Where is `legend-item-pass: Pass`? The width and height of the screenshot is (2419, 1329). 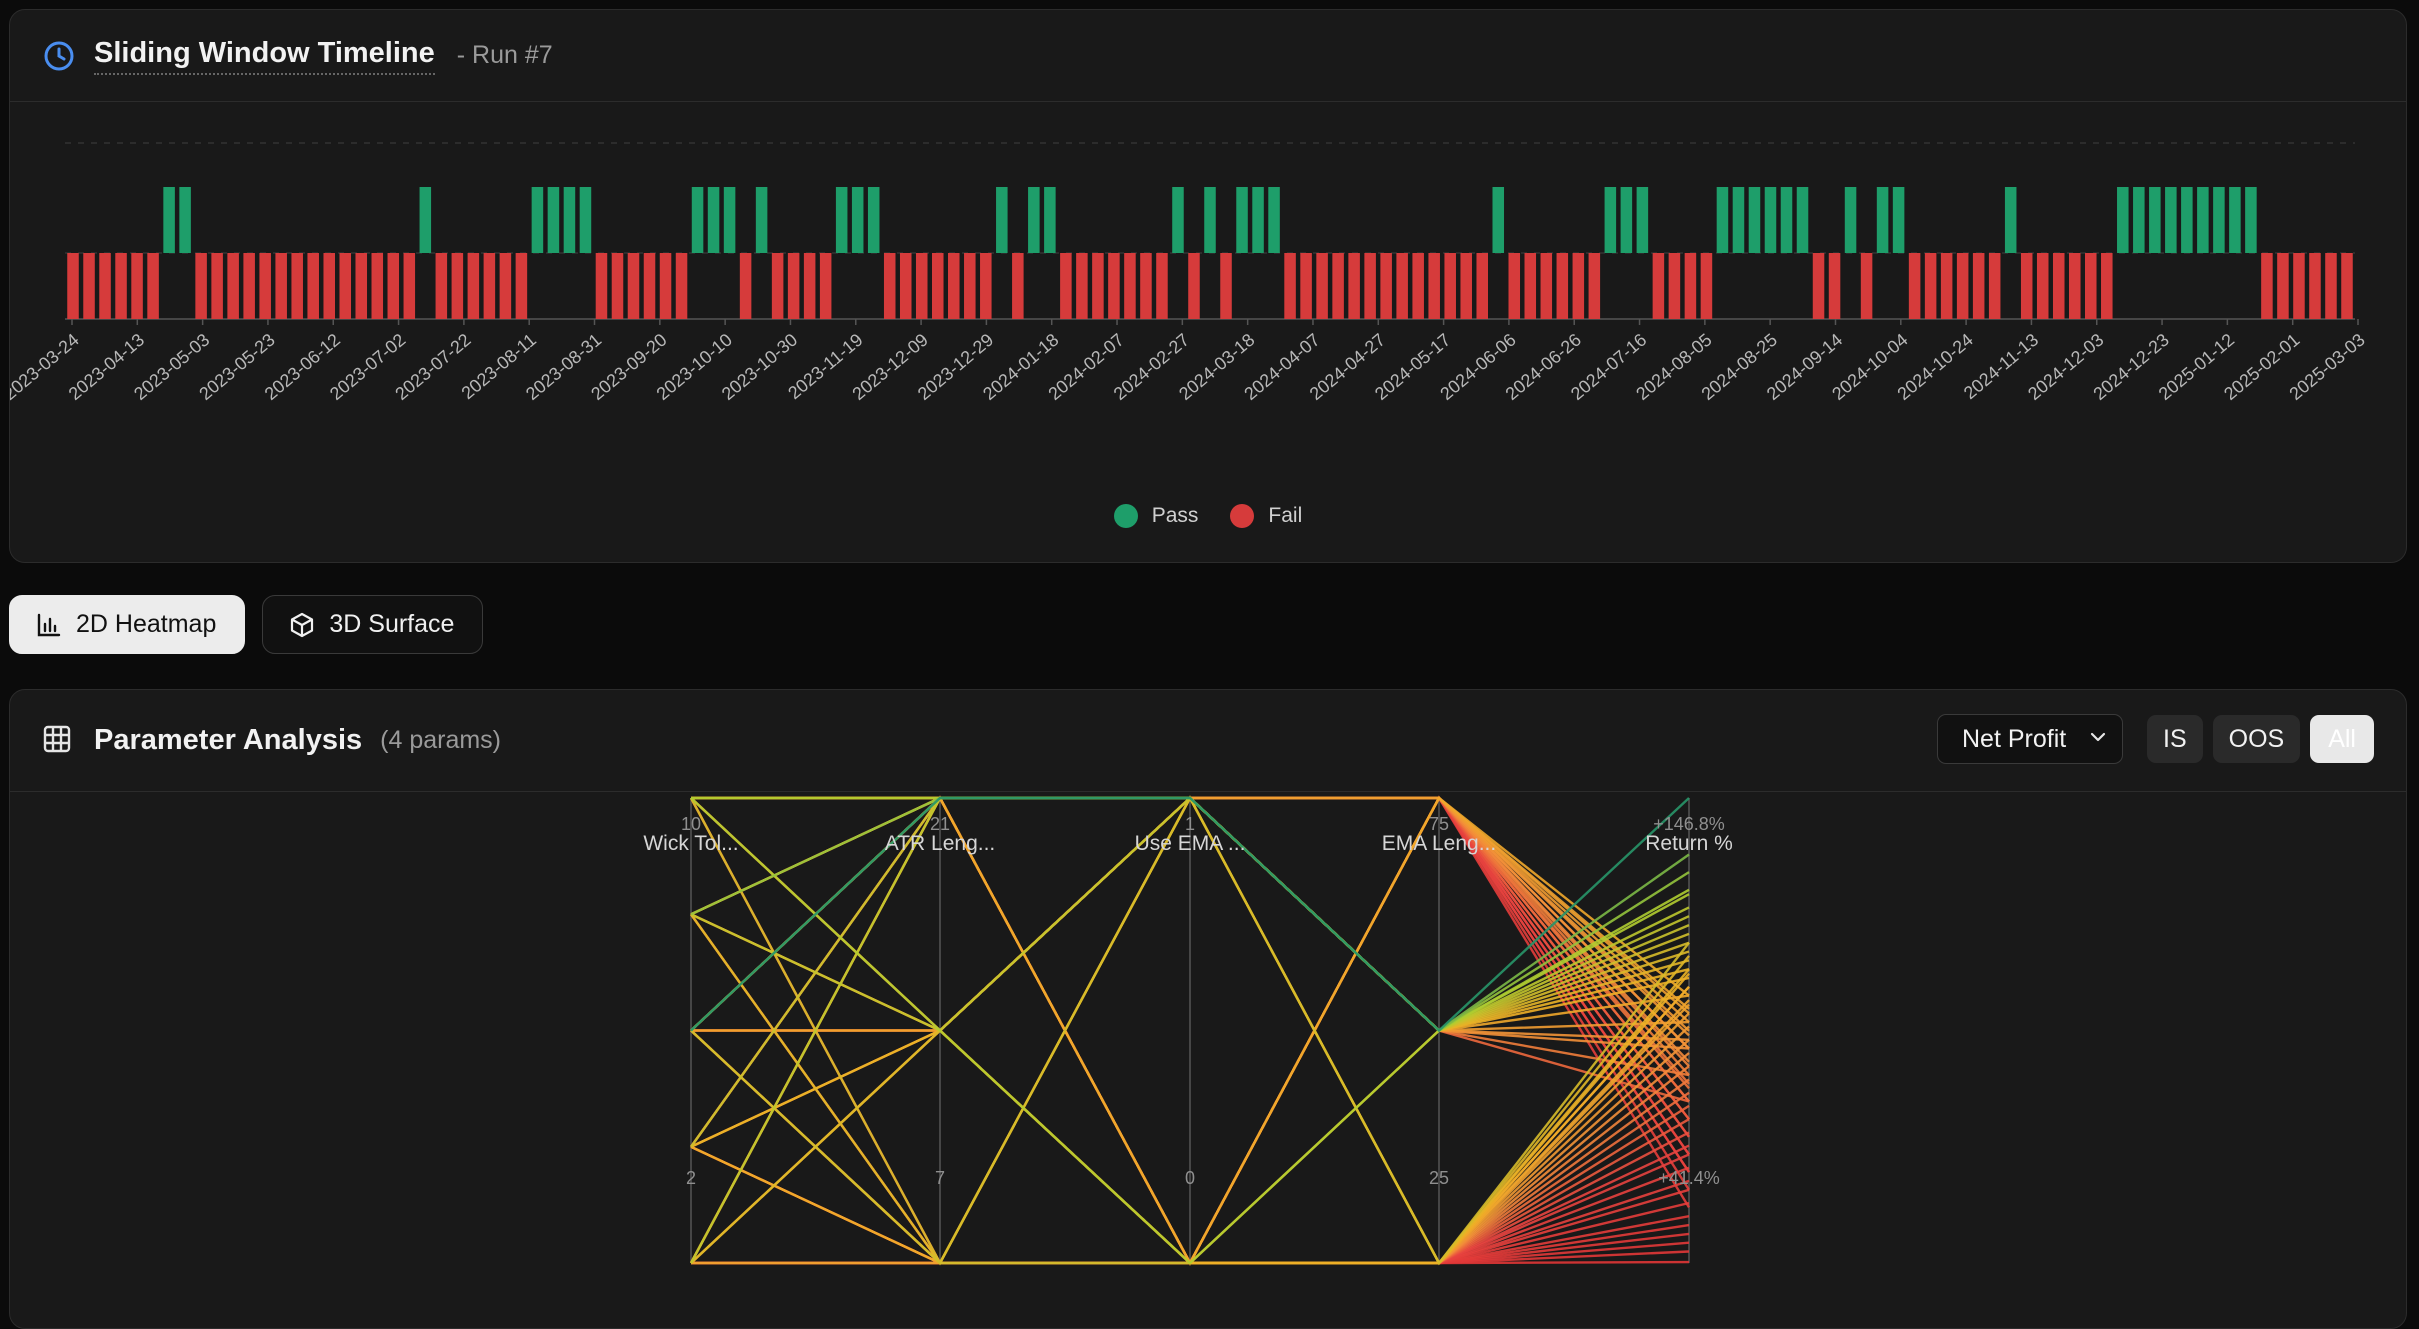
legend-item-pass: Pass is located at coordinates (1155, 516).